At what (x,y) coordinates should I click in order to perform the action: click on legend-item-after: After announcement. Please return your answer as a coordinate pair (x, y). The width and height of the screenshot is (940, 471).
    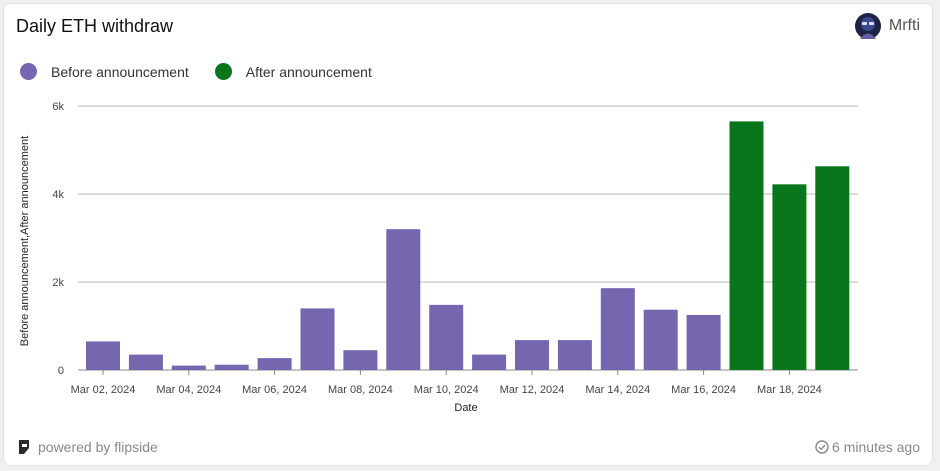
    Looking at the image, I should click on (293, 71).